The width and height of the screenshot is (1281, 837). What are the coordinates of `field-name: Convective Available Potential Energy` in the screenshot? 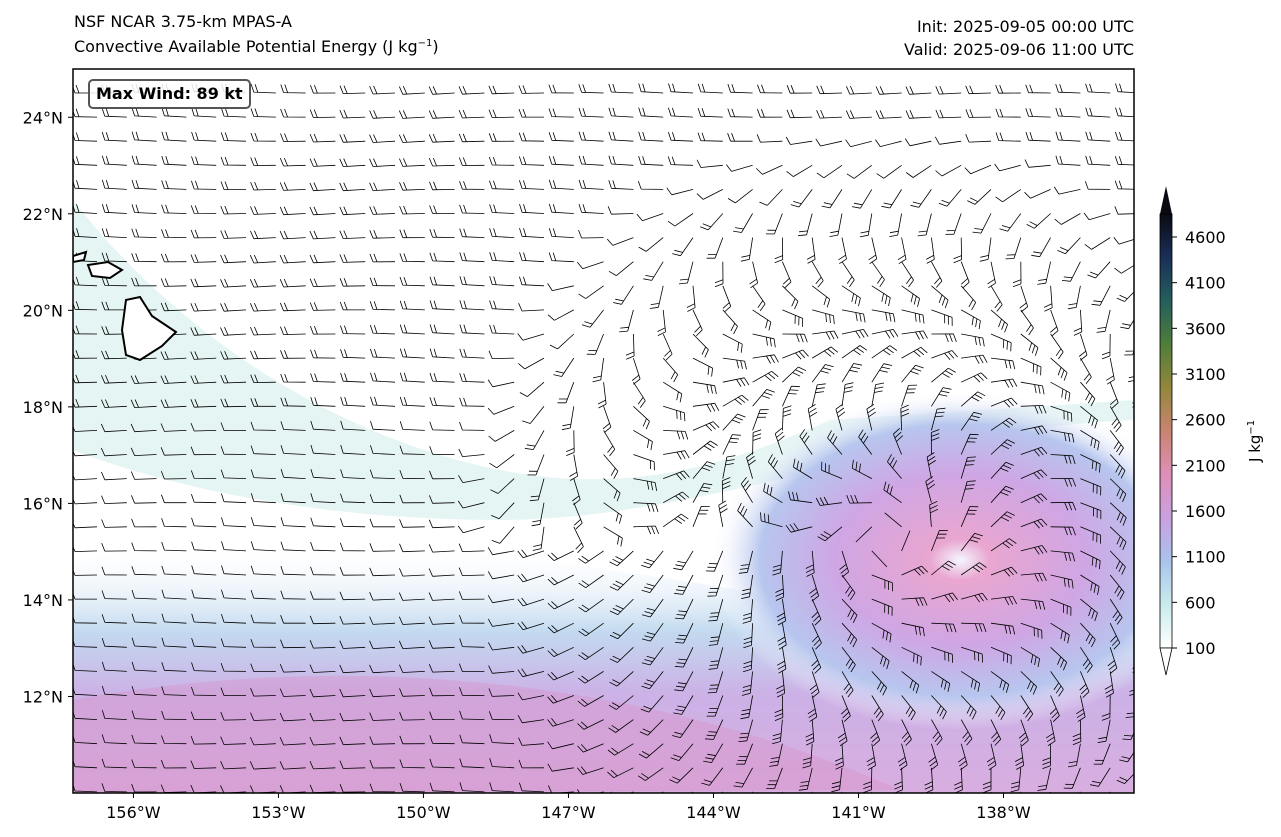 It's located at (226, 46).